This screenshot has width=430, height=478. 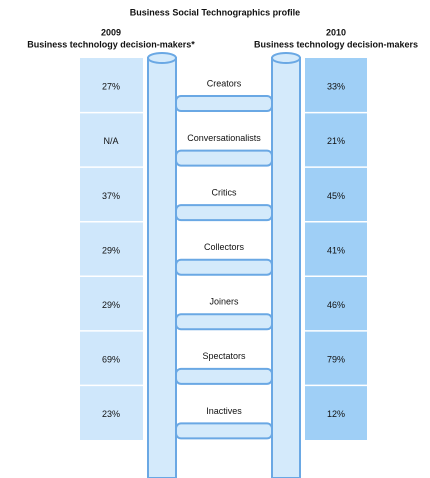 I want to click on value-2009: 69%, so click(x=111, y=360).